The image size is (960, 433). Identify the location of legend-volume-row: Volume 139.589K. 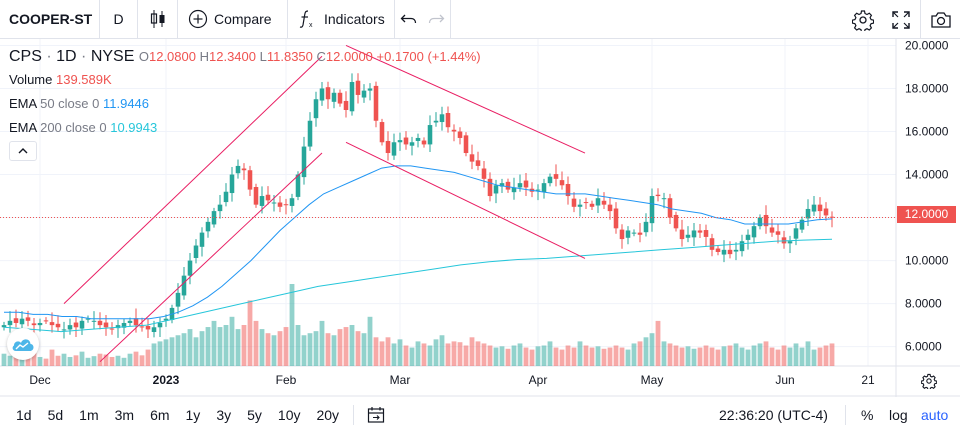
(245, 80).